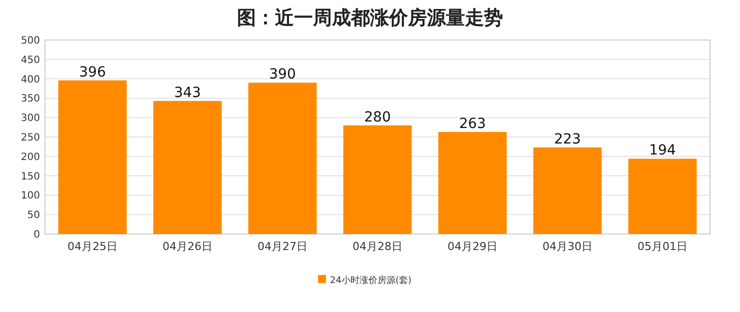 The image size is (740, 312). I want to click on y-tick-label: 0, so click(37, 235).